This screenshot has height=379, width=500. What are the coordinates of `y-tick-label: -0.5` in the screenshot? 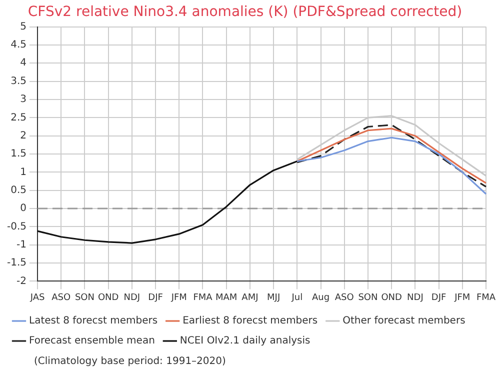 It's located at (16, 226).